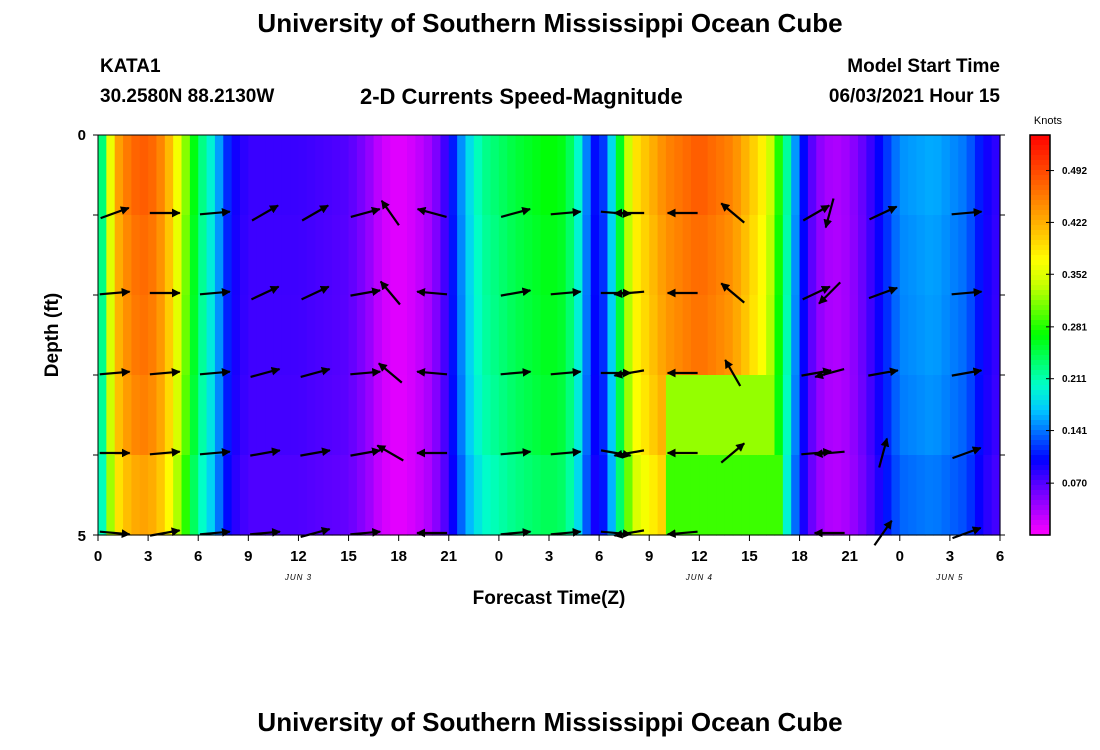  What do you see at coordinates (1074, 327) in the screenshot?
I see `colorbar-tick-label: 0.281` at bounding box center [1074, 327].